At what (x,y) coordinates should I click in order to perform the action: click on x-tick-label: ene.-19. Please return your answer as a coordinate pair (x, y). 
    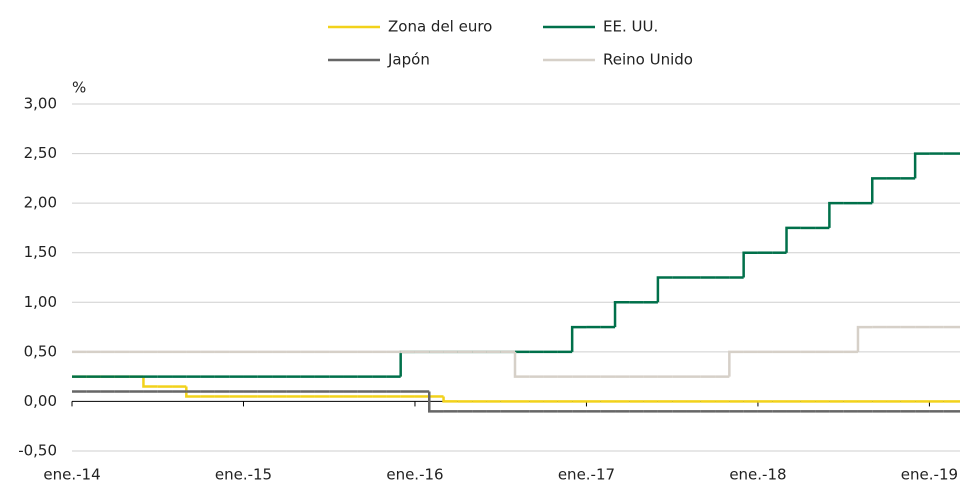
    Looking at the image, I should click on (929, 475).